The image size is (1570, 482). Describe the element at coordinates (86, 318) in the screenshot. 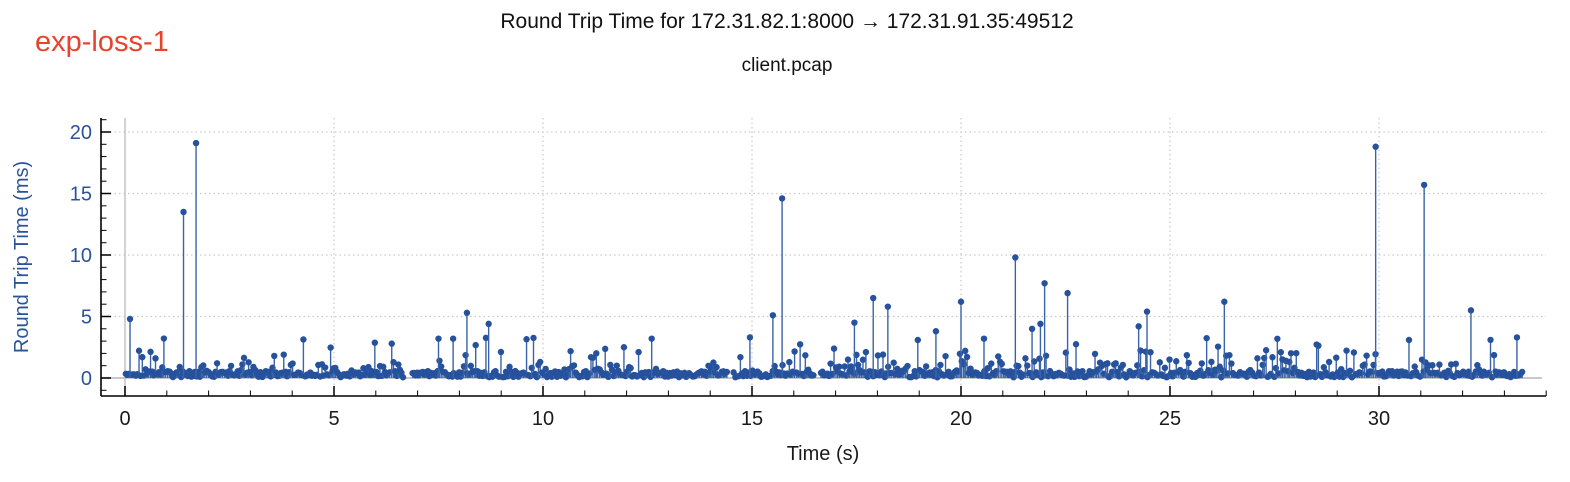

I see `y-tick-label: 5` at that location.